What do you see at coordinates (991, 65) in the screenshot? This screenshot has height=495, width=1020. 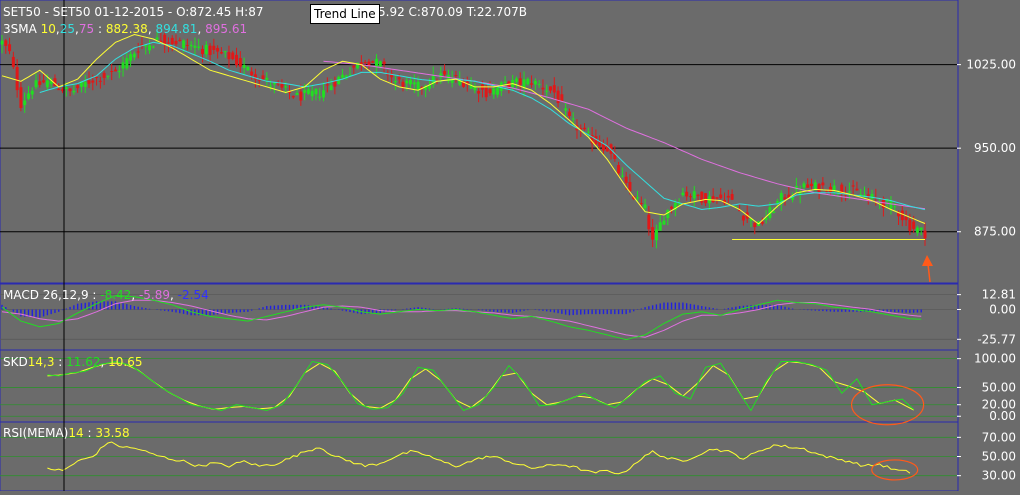 I see `y-tick-label: 1025.00` at bounding box center [991, 65].